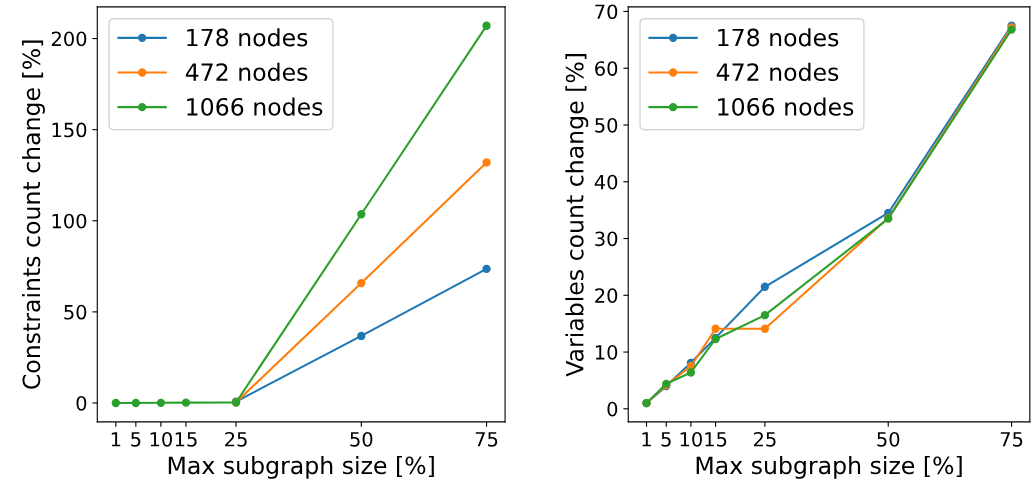  What do you see at coordinates (69, 221) in the screenshot?
I see `y-tick-label: 100` at bounding box center [69, 221].